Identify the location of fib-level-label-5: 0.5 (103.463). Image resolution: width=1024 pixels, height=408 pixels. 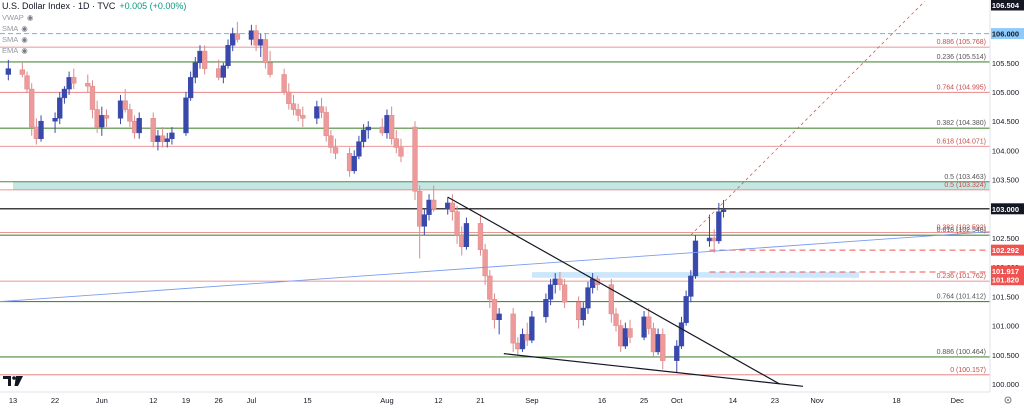
(965, 177).